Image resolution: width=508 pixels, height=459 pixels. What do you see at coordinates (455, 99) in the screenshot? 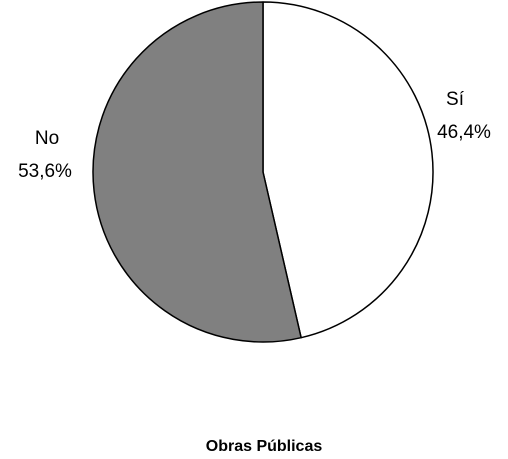
I see `slice-label-si: Sí` at bounding box center [455, 99].